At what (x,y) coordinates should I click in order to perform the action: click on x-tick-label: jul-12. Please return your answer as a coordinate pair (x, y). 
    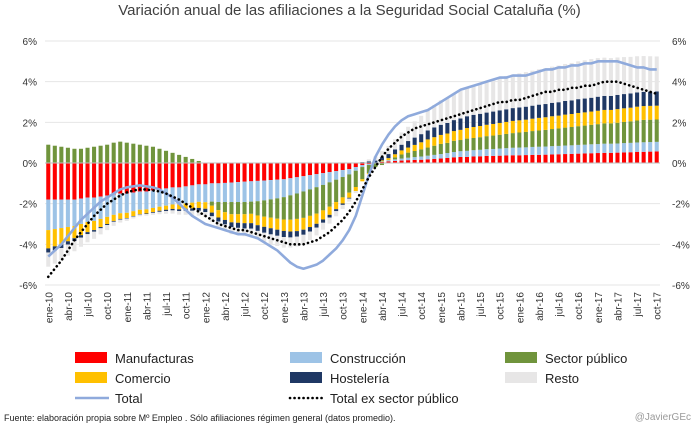
    Looking at the image, I should click on (246, 305).